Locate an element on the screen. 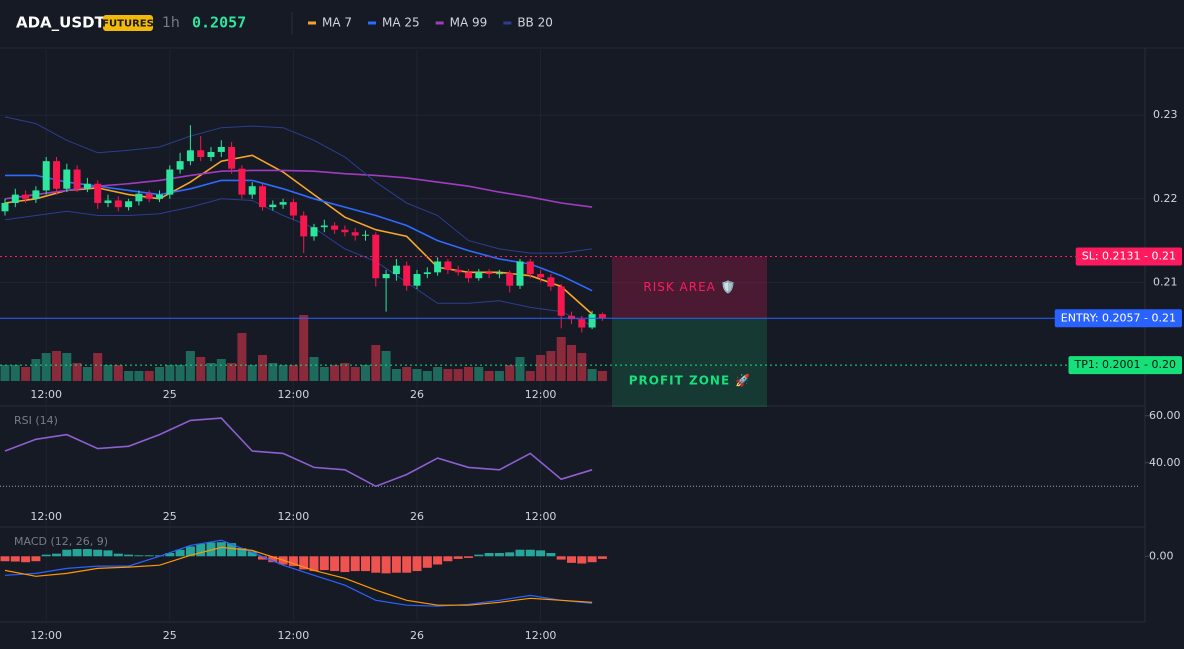  signal-line is located at coordinates (298, 576).